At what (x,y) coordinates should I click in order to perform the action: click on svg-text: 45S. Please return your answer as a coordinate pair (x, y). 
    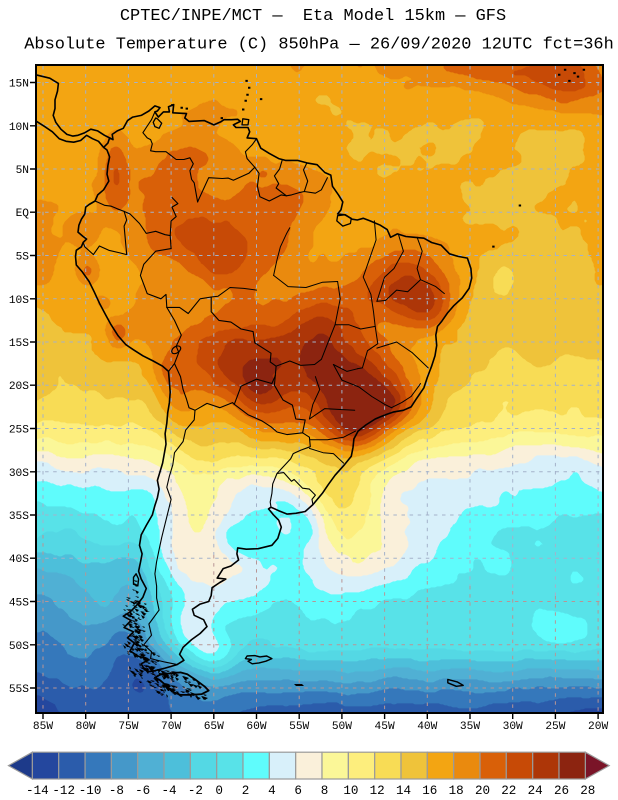
    Looking at the image, I should click on (19, 604).